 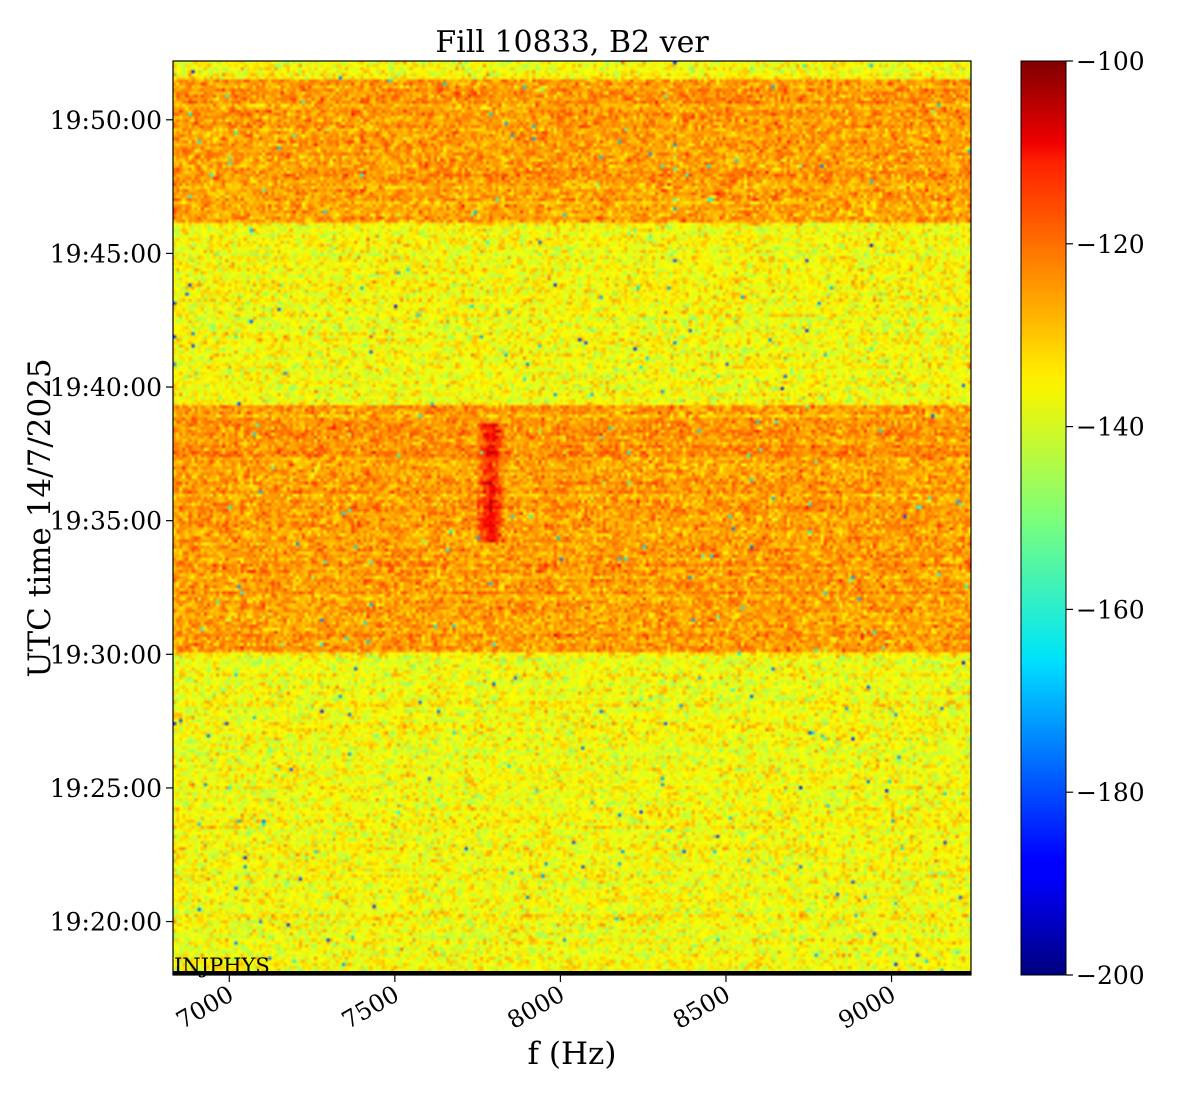 I want to click on x-tick-label: 7500, so click(x=370, y=1007).